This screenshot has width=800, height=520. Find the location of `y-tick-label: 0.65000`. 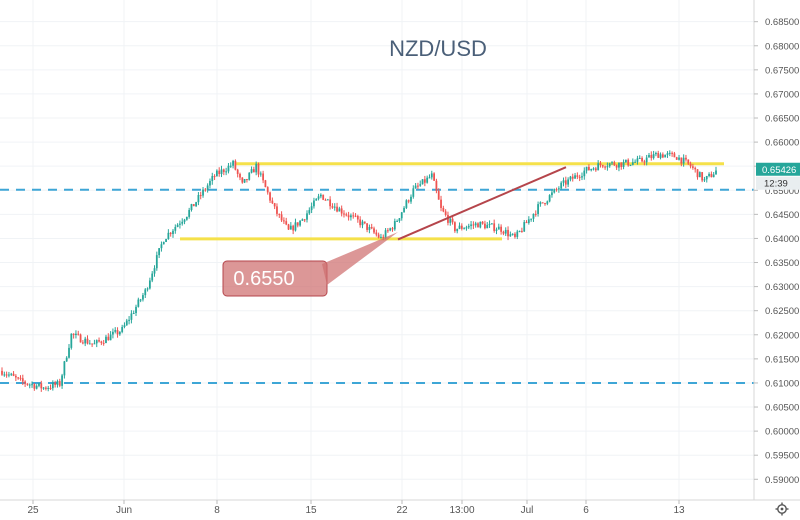

y-tick-label: 0.65000 is located at coordinates (782, 191).